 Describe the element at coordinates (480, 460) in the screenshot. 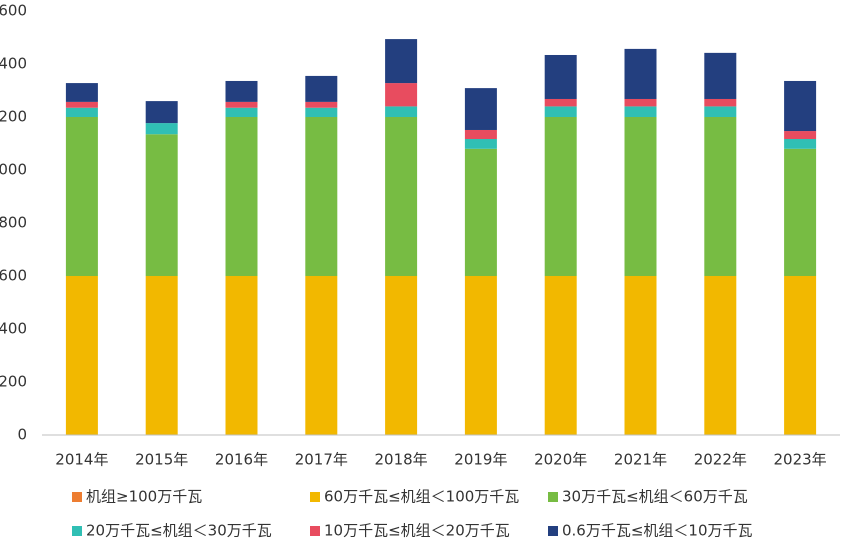

I see `x-tick-label: 2019年` at that location.